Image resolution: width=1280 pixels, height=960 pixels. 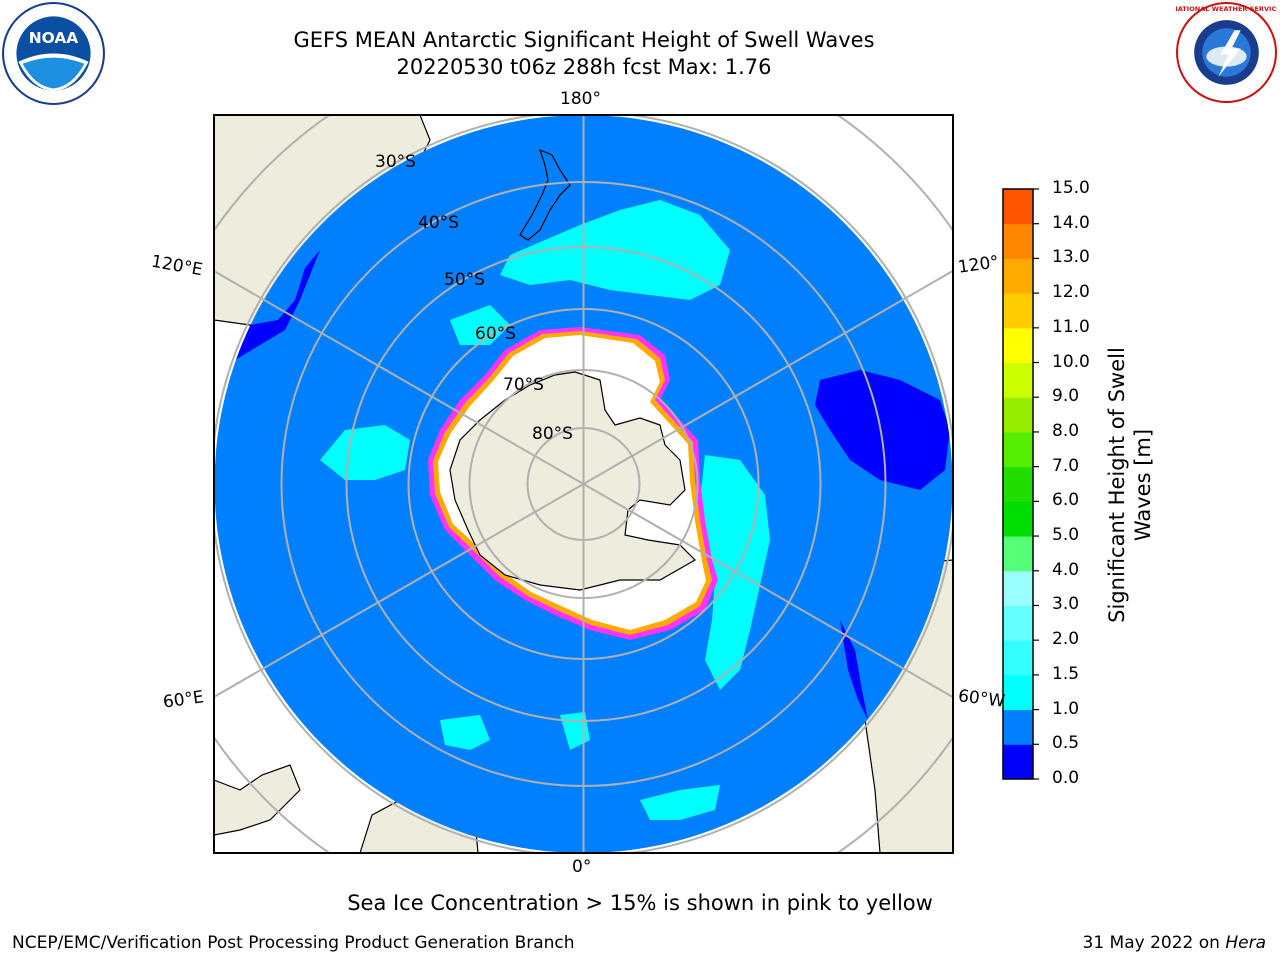 What do you see at coordinates (545, 194) in the screenshot?
I see `new-zealand-landmass` at bounding box center [545, 194].